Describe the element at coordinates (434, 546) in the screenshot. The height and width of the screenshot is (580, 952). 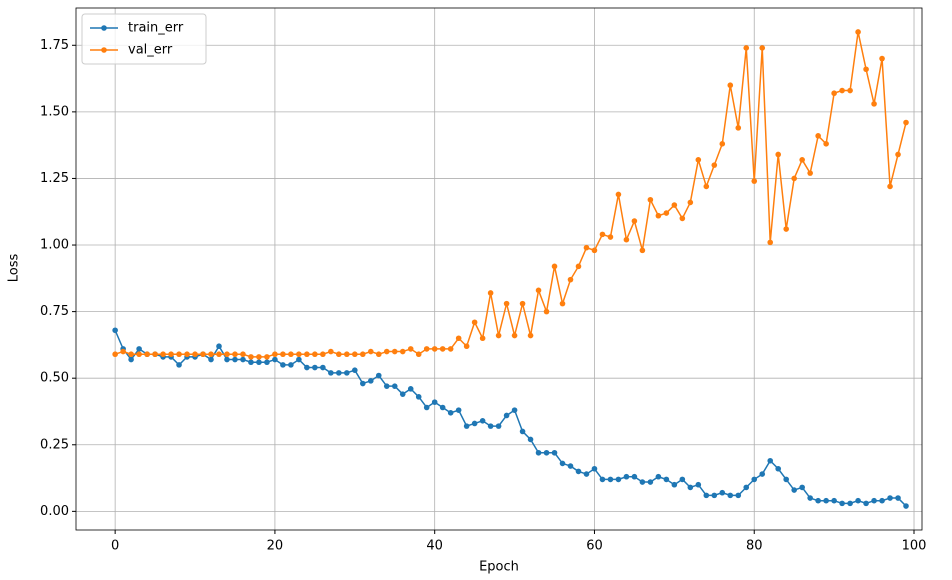
I see `x-tick-label: 40` at that location.